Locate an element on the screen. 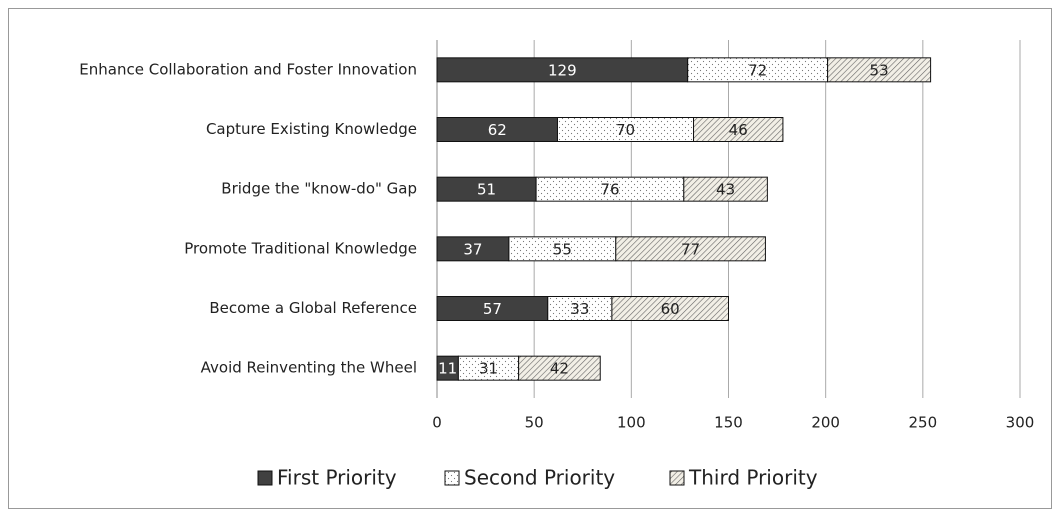 This screenshot has width=1060, height=510. category-label: Bridge the "know-do" Gap is located at coordinates (319, 189).